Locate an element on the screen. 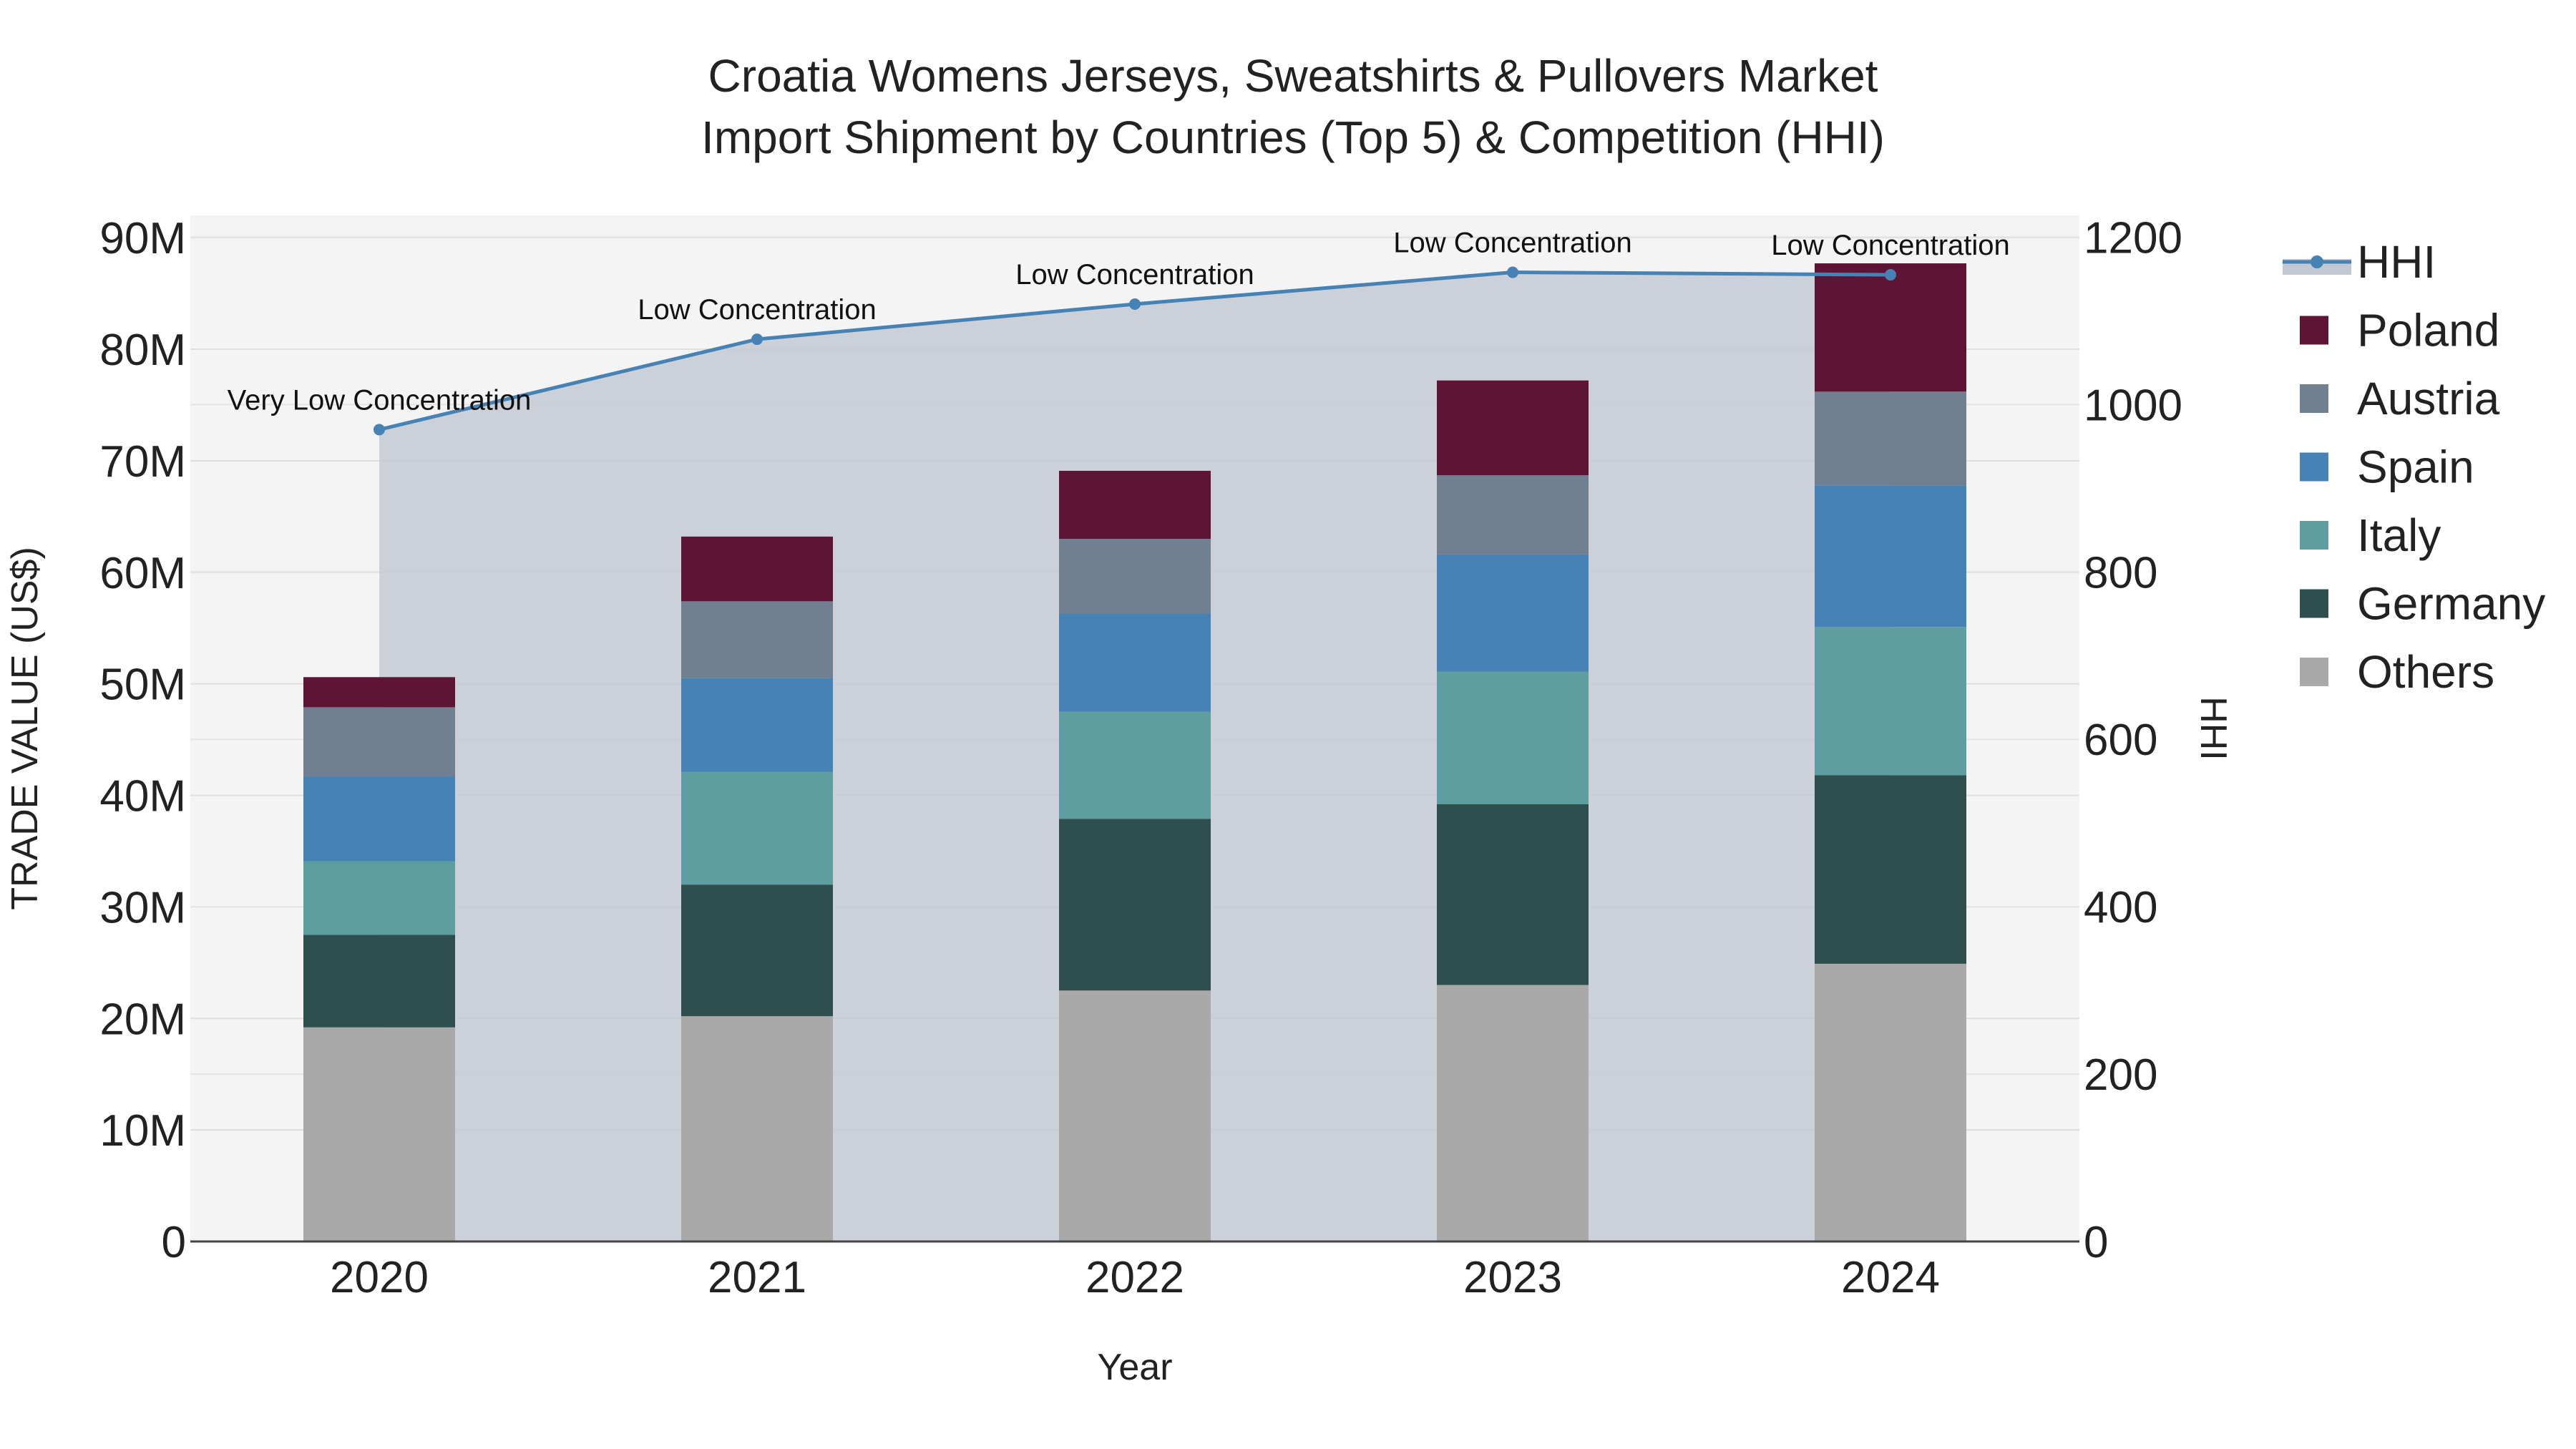 Image resolution: width=2576 pixels, height=1449 pixels. legend-swatch-germany is located at coordinates (2314, 603).